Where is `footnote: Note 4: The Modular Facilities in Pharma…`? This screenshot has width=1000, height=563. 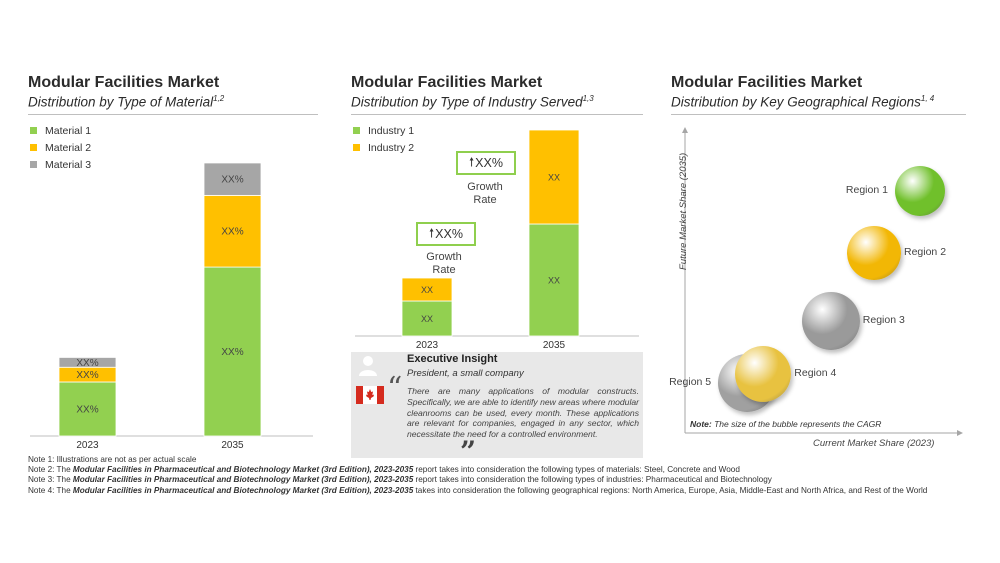 footnote: Note 4: The Modular Facilities in Pharma… is located at coordinates (478, 490).